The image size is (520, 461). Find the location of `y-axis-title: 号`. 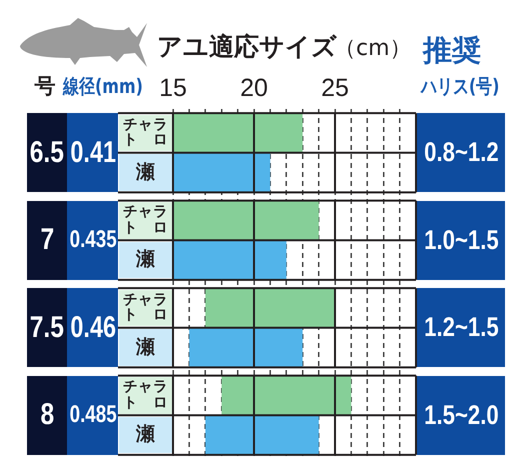

y-axis-title: 号 is located at coordinates (45, 86).